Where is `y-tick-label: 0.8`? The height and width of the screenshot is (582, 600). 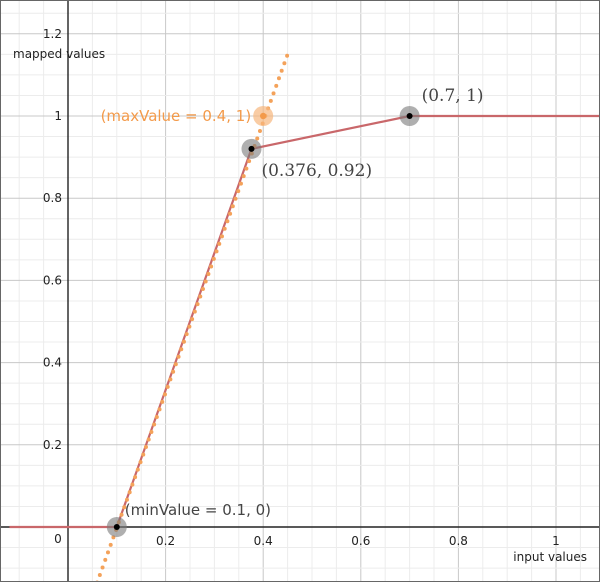 y-tick-label: 0.8 is located at coordinates (52, 198).